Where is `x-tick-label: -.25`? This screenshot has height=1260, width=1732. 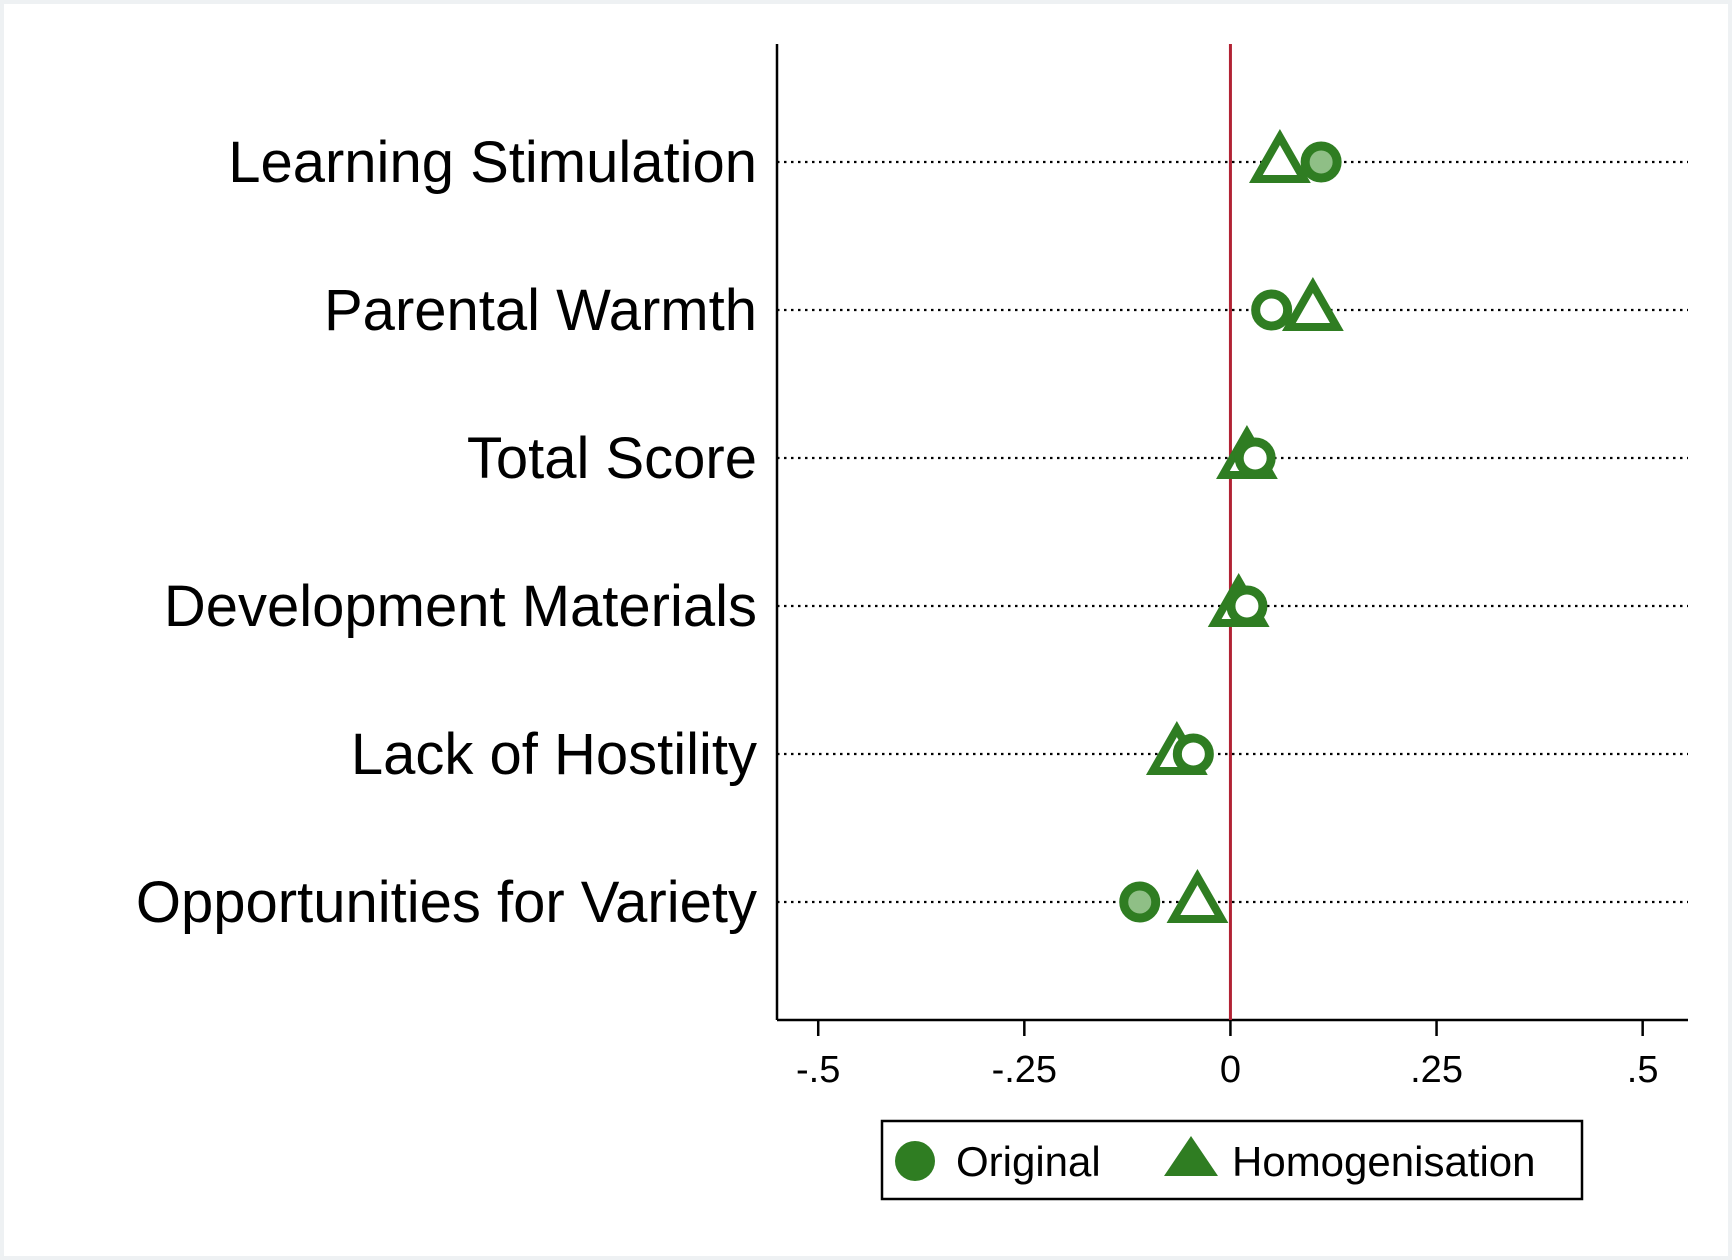 x-tick-label: -.25 is located at coordinates (1024, 1070).